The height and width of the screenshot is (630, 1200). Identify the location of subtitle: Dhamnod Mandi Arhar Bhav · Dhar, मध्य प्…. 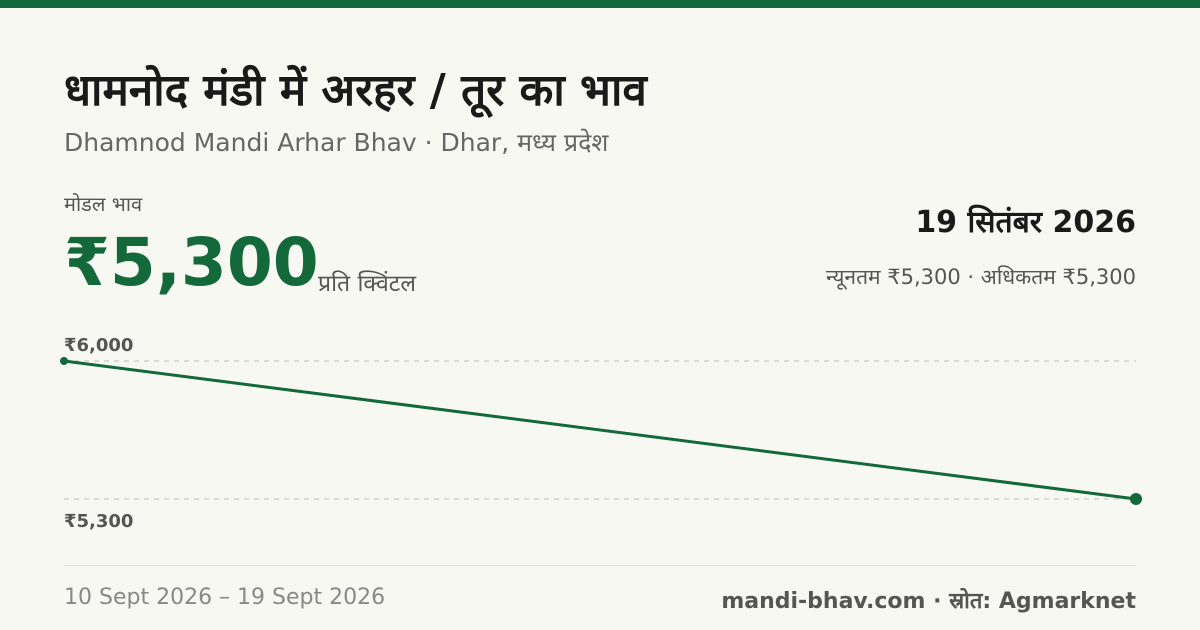
(336, 142).